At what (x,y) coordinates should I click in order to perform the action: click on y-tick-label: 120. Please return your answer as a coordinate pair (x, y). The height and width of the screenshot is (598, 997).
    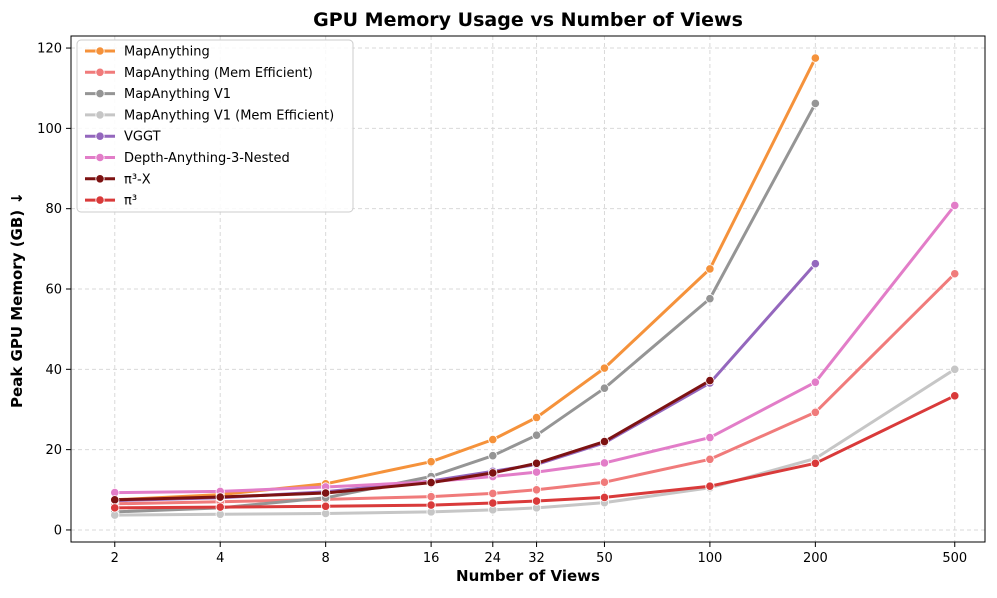
    Looking at the image, I should click on (49, 49).